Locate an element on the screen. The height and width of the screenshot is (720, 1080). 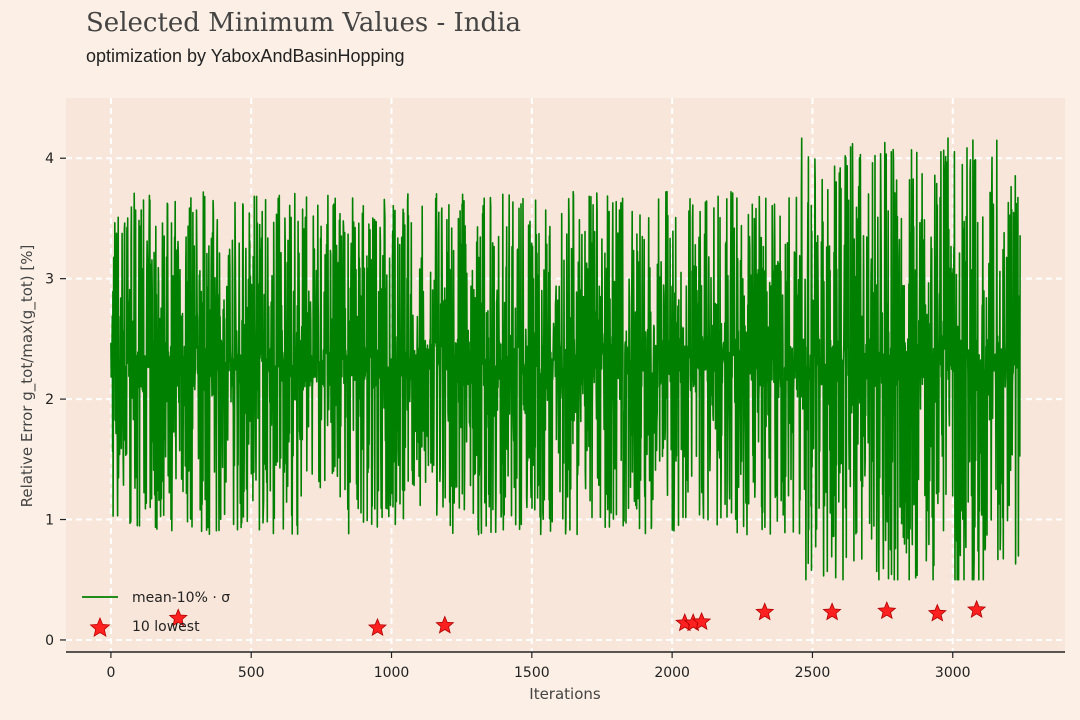
x-tick-label: 500 is located at coordinates (251, 673).